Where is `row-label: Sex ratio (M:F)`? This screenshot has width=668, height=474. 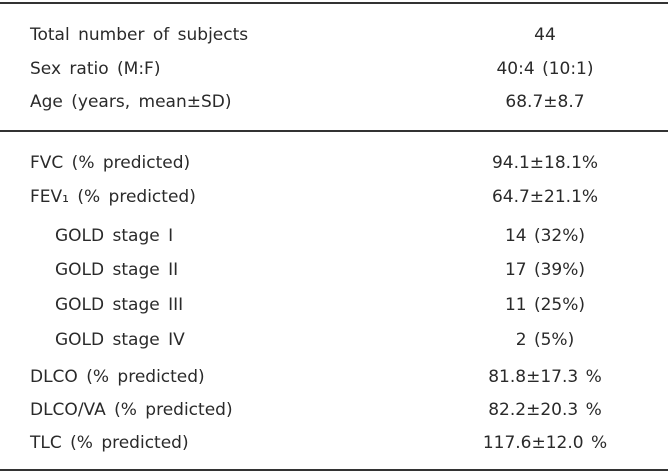 row-label: Sex ratio (M:F) is located at coordinates (95, 69).